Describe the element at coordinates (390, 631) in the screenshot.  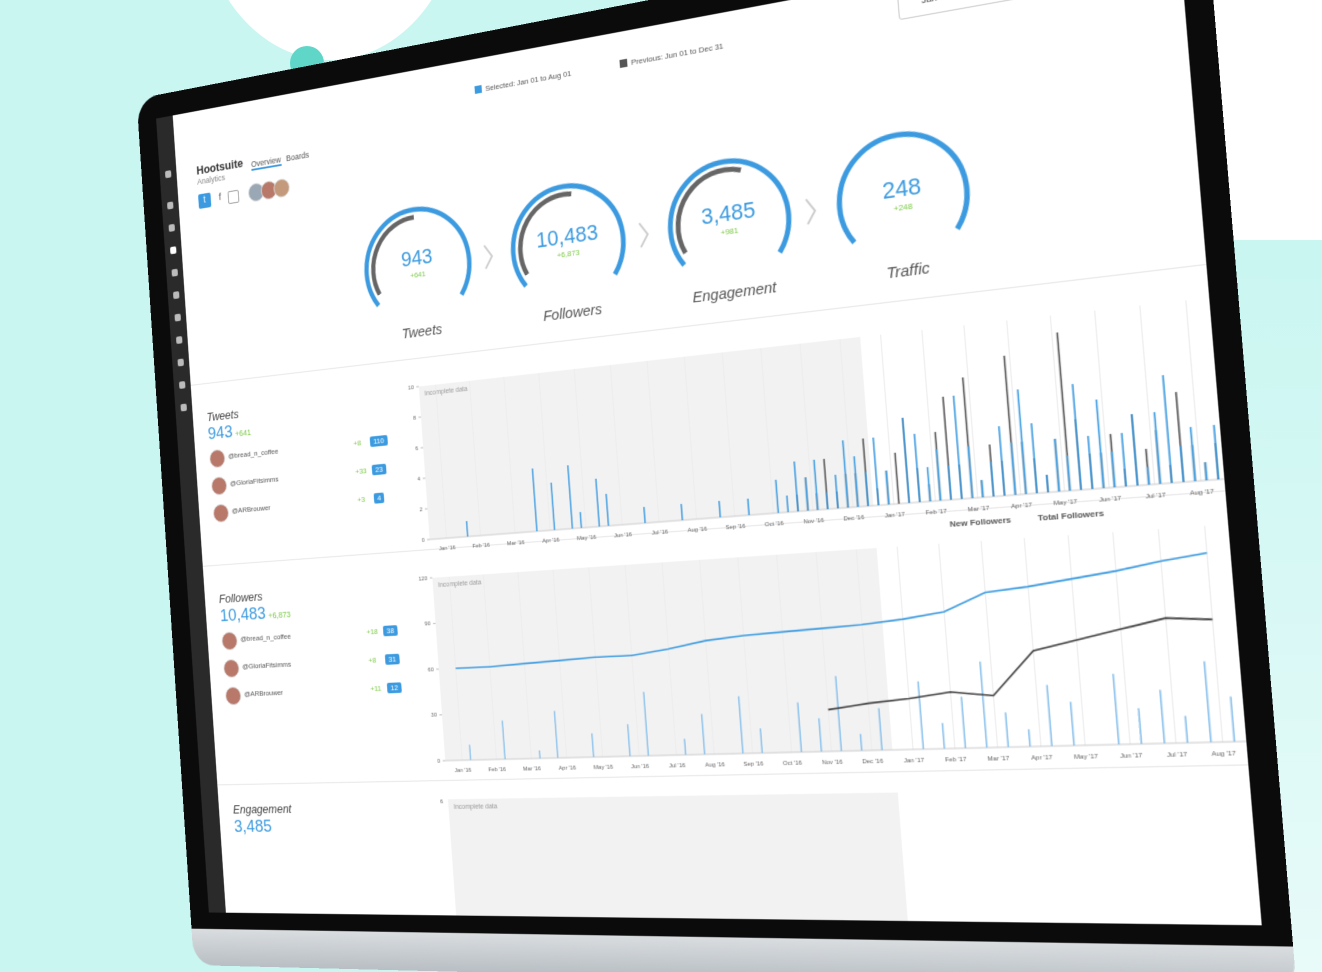
I see `account-count: 38` at that location.